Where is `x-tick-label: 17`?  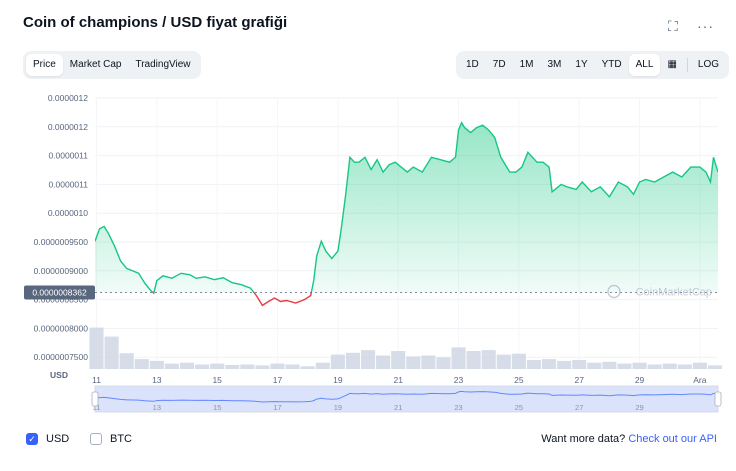
x-tick-label: 17 is located at coordinates (278, 380).